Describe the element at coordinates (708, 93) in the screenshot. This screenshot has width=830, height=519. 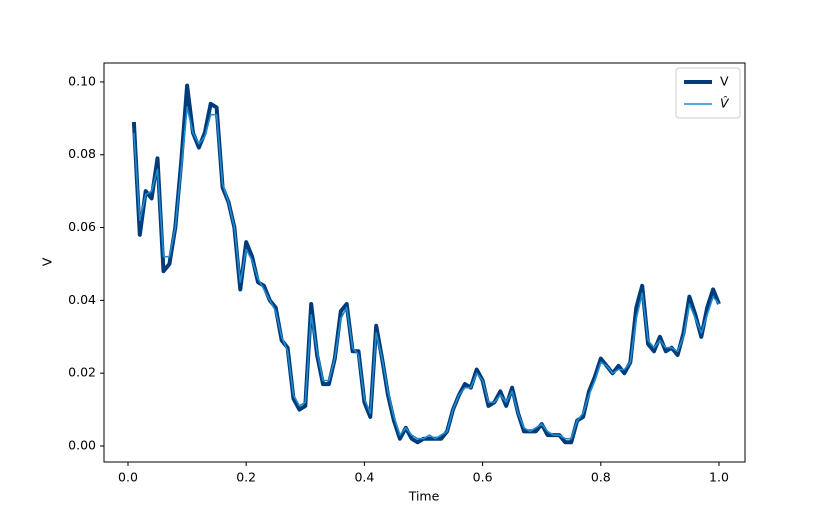
I see `legend-box` at that location.